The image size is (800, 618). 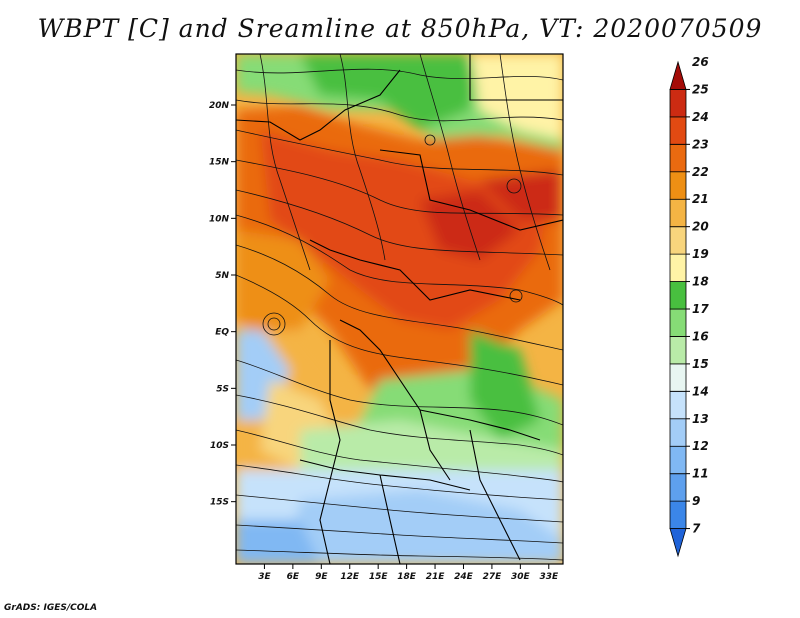 What do you see at coordinates (493, 577) in the screenshot?
I see `lon-tick-label: 27E` at bounding box center [493, 577].